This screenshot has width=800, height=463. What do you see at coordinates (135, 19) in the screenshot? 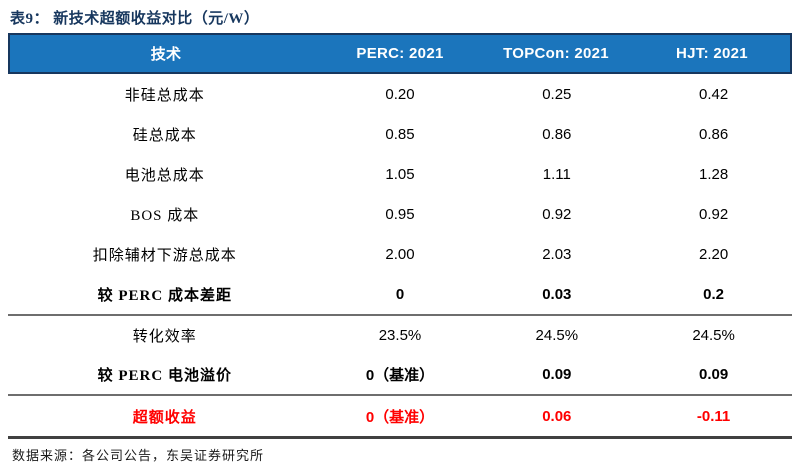
I see `table-title: 表9： 新技术超额收益对比（元/W）` at bounding box center [135, 19].